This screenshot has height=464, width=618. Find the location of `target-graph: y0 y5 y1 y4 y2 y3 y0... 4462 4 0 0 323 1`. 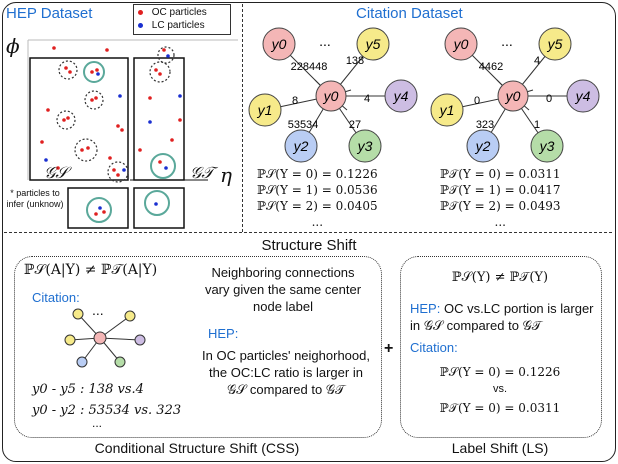

target-graph: y0 y5 y1 y4 y2 y3 y0... 4462 4 0 0 323 1 is located at coordinates (515, 95).